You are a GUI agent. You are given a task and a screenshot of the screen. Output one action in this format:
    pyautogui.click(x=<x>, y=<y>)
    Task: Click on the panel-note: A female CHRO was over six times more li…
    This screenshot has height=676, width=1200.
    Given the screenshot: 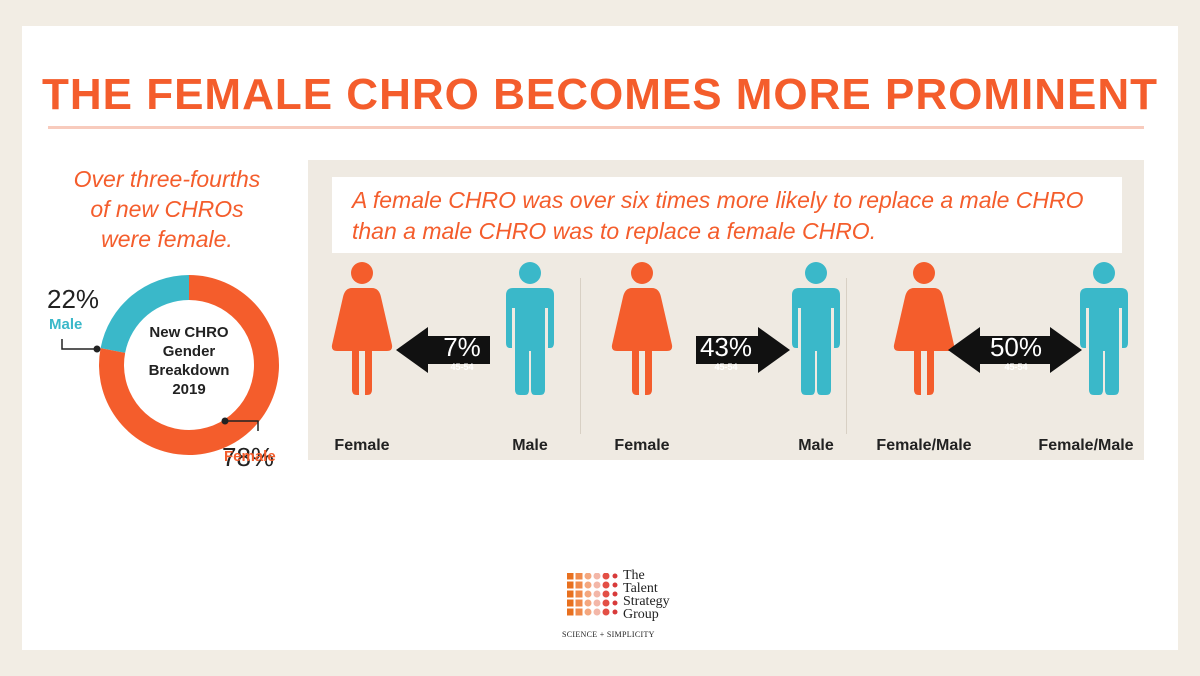 What is the action you would take?
    pyautogui.click(x=727, y=215)
    